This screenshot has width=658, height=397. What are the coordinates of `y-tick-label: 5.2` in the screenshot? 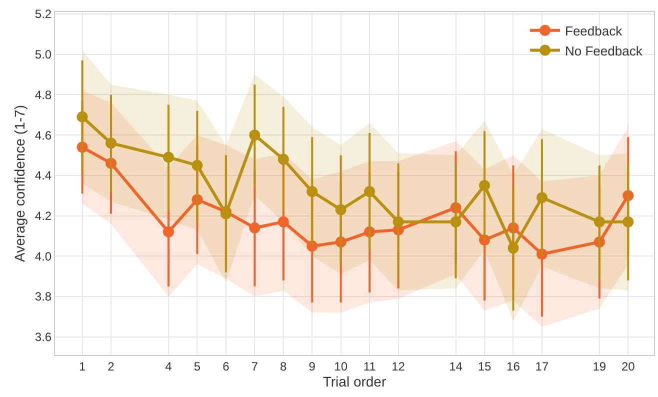 It's located at (43, 14).